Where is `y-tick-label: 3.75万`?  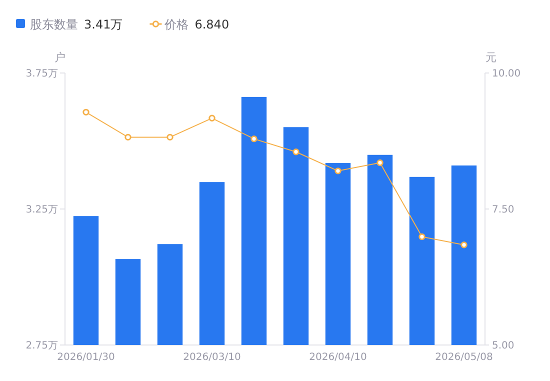
y-tick-label: 3.75万 is located at coordinates (42, 74).